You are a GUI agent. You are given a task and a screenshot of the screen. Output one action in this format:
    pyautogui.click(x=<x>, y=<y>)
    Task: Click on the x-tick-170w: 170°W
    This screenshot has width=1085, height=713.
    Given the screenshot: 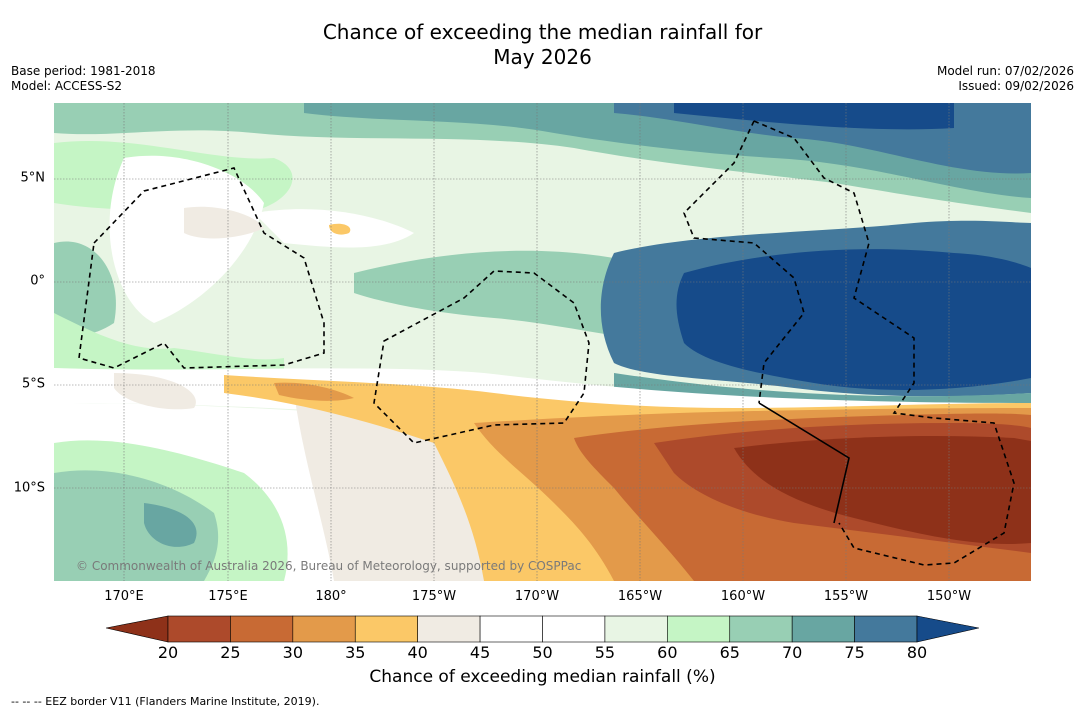 What is the action you would take?
    pyautogui.click(x=537, y=596)
    